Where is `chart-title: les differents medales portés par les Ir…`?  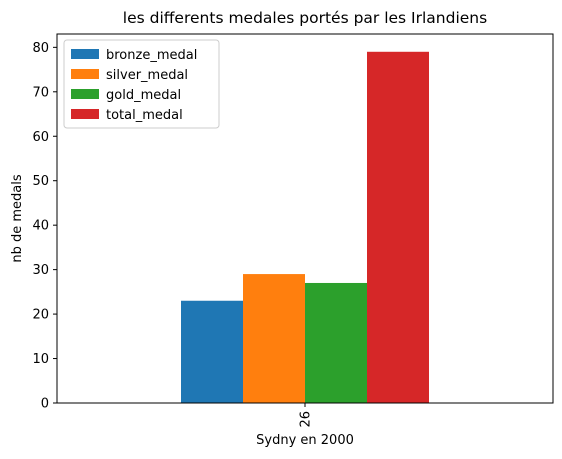
chart-title: les differents medales portés par les Ir… is located at coordinates (305, 18).